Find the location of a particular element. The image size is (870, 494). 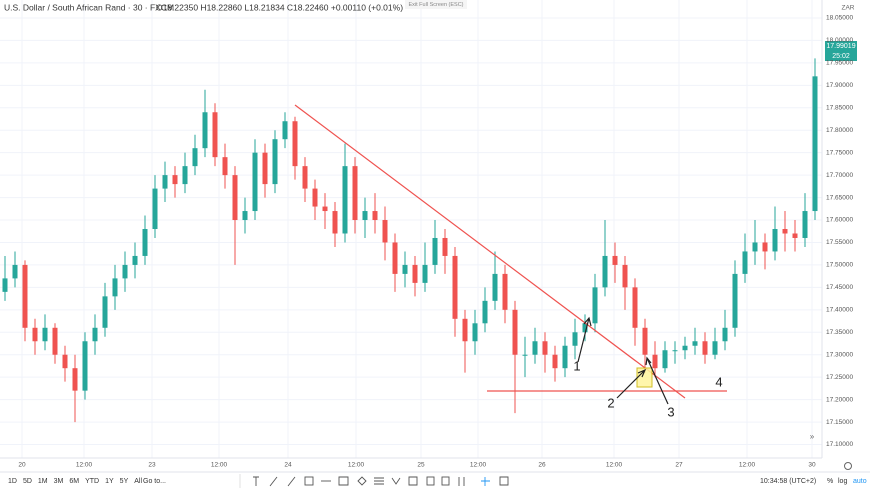

y-tick-label: 17.35000 is located at coordinates (839, 332).